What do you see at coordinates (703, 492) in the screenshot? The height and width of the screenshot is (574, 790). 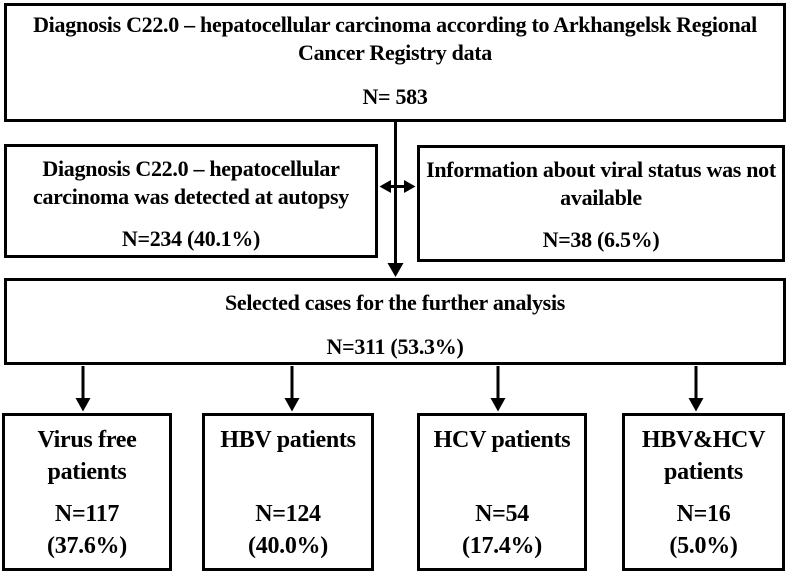 I see `box-hbv-hcv-patients: HBV&HCV patients N=16 (5.0%)` at bounding box center [703, 492].